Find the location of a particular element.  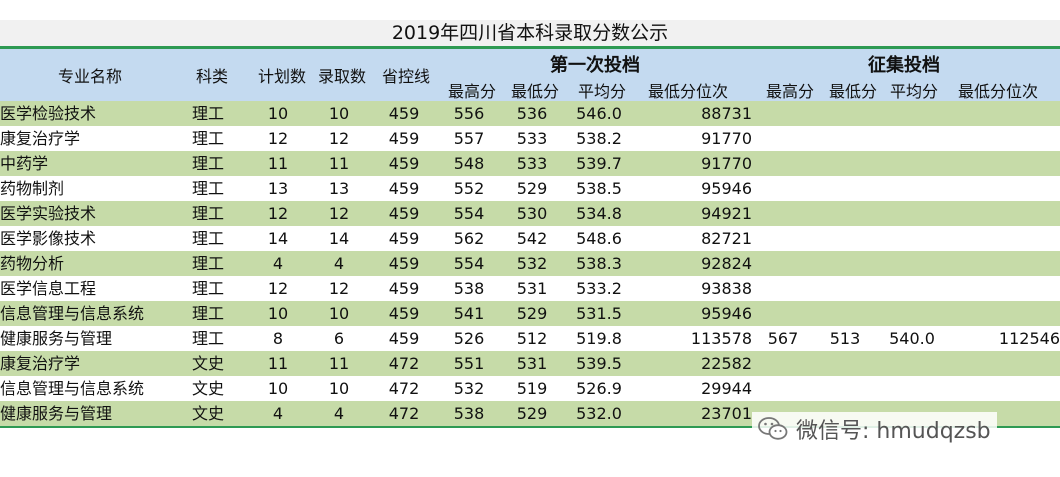

header-first-round: 第一次投档 is located at coordinates (595, 65).